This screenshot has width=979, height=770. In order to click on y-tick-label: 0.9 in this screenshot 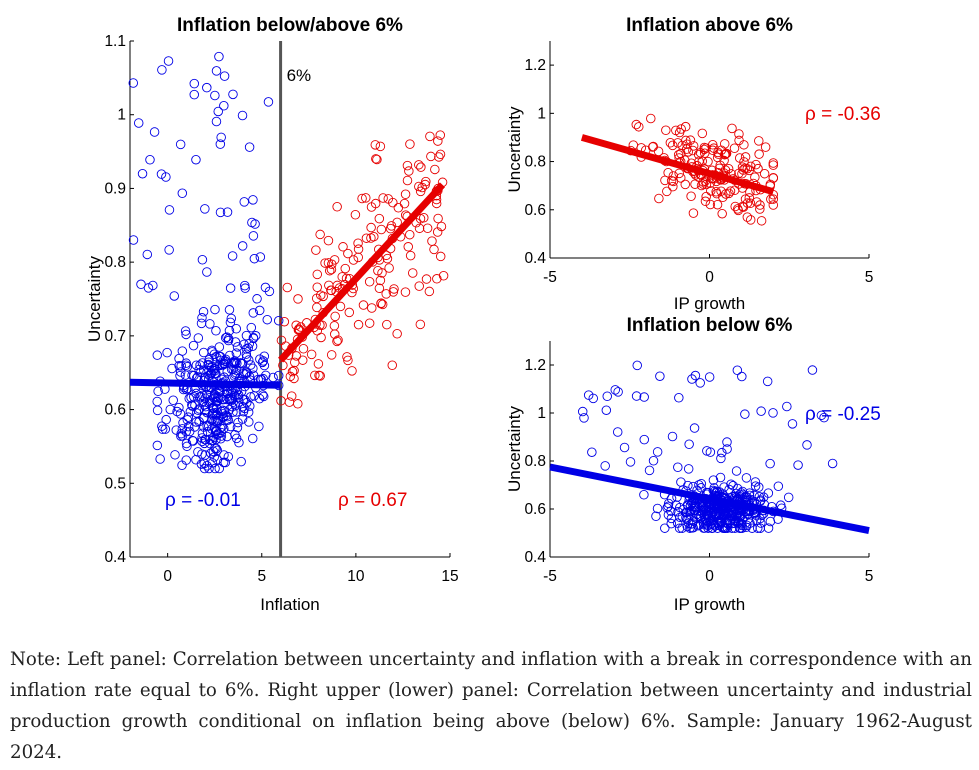, I will do `click(115, 188)`.